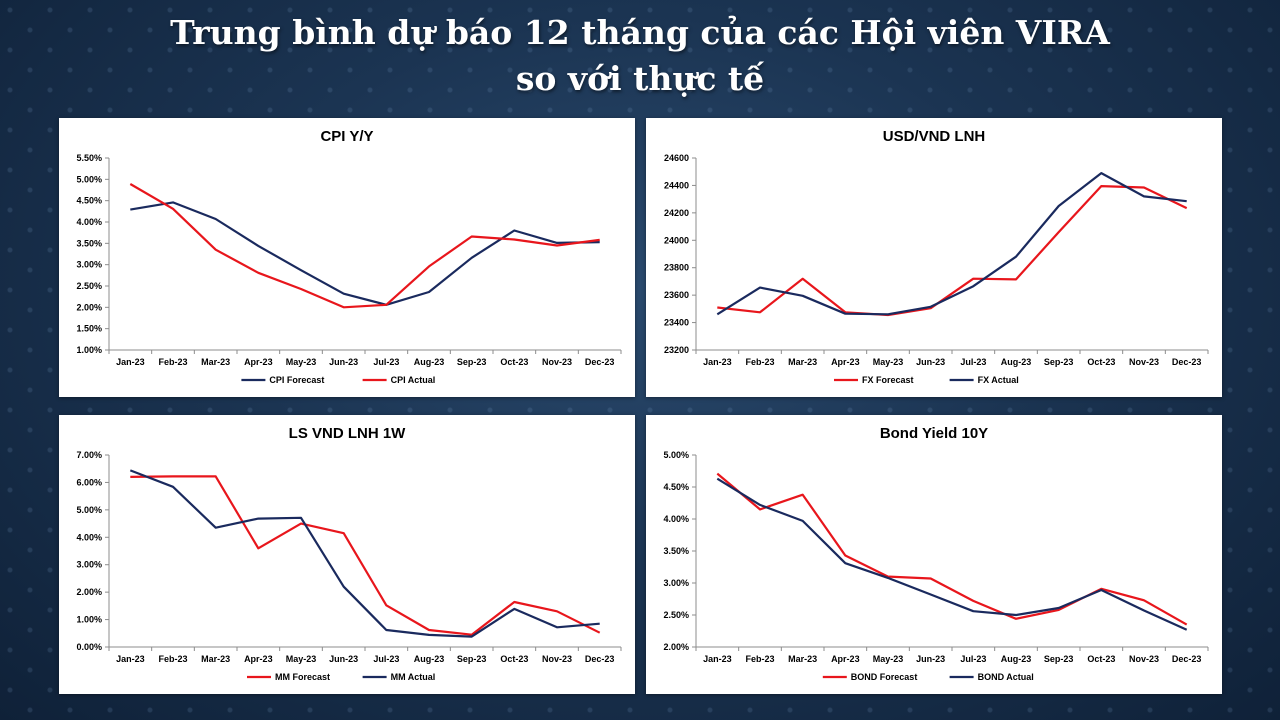 The height and width of the screenshot is (720, 1280). I want to click on legend-label: BOND Actual, so click(1006, 677).